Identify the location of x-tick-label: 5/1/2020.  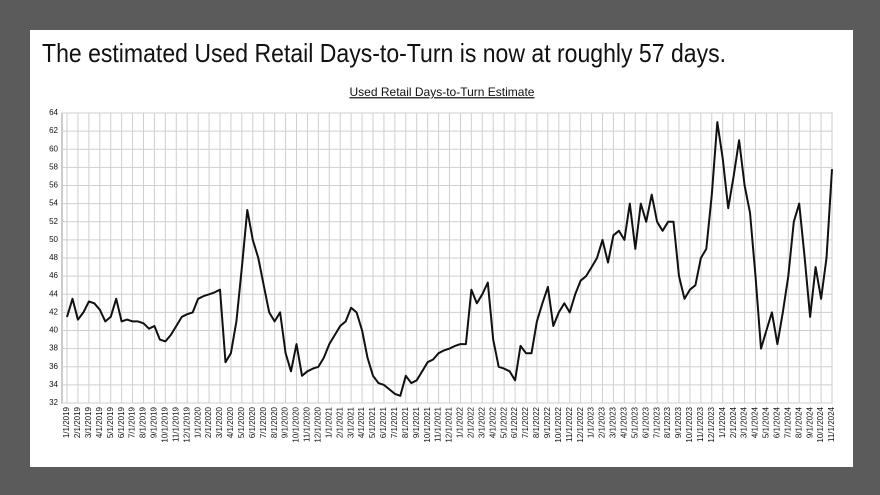
(241, 422).